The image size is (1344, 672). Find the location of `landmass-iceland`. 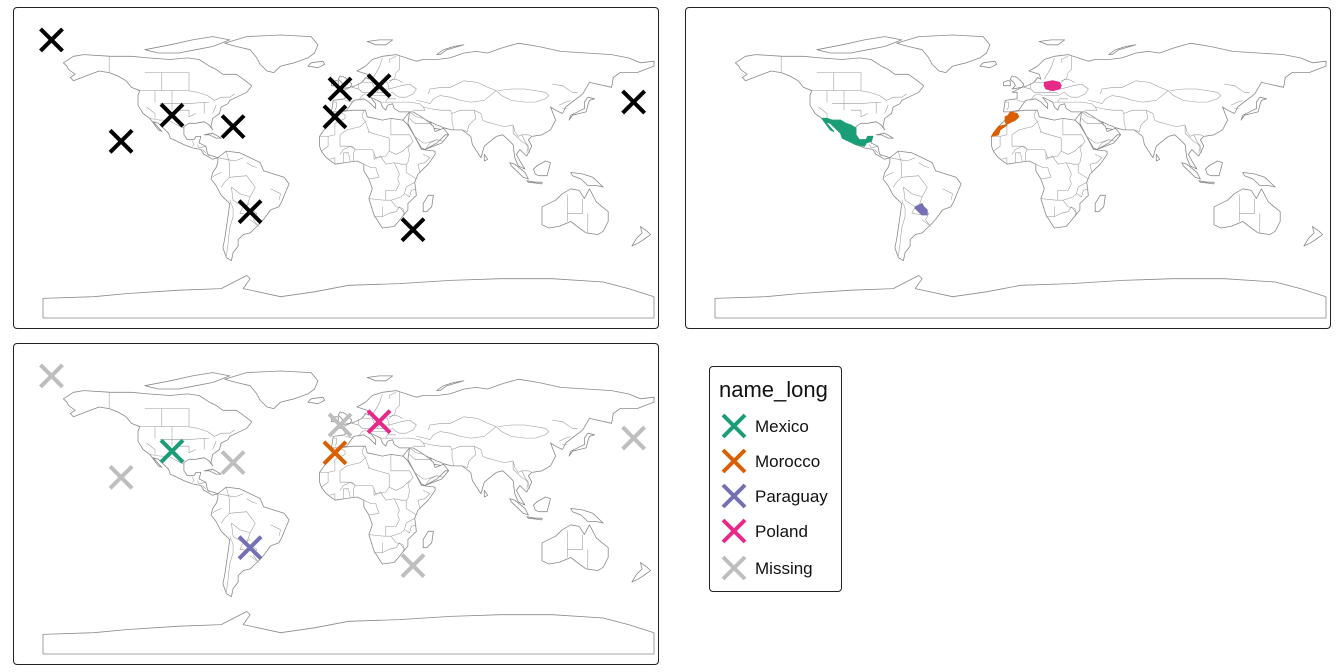

landmass-iceland is located at coordinates (988, 64).